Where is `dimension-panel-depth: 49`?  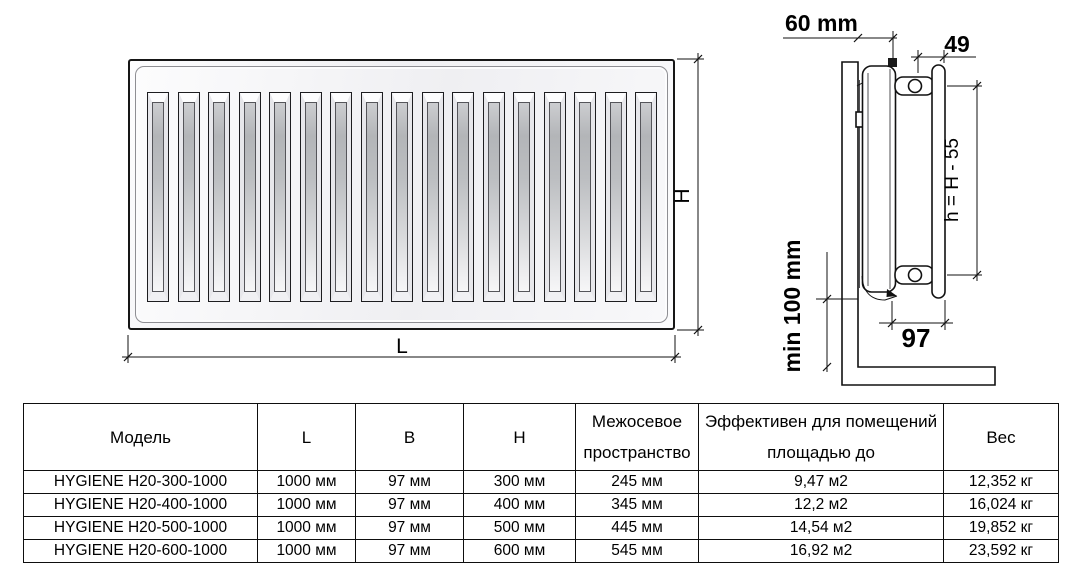 dimension-panel-depth: 49 is located at coordinates (943, 52).